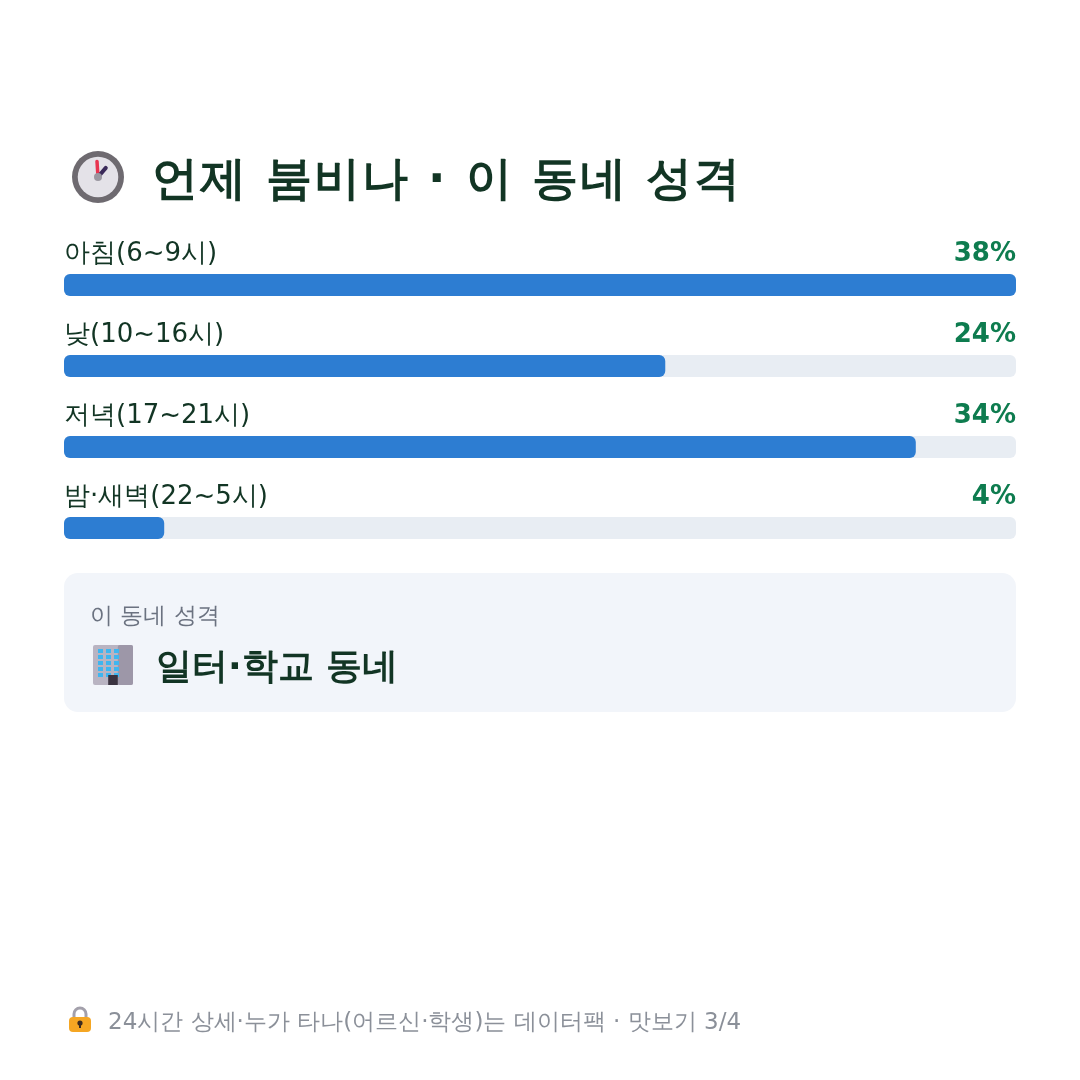 Image resolution: width=1080 pixels, height=1080 pixels. I want to click on y-tick-label: 밤·새벽(22~5시), so click(166, 495).